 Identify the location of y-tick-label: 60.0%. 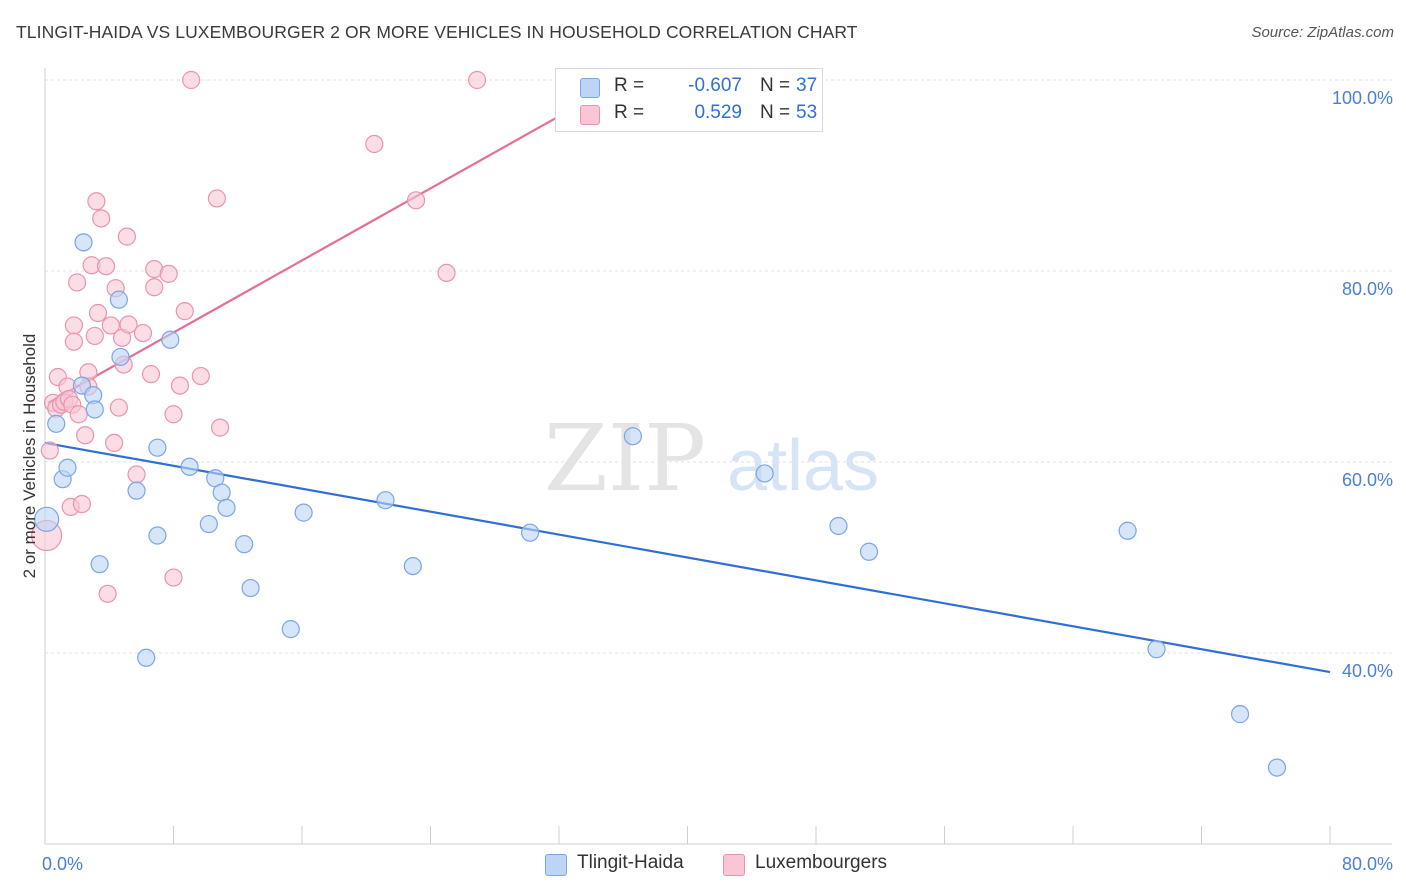
(1367, 480).